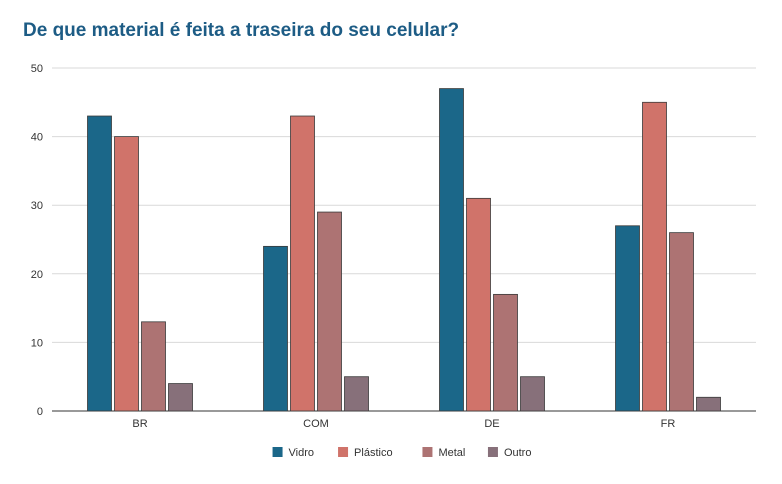  Describe the element at coordinates (427, 452) in the screenshot. I see `legend-swatch-metal` at that location.